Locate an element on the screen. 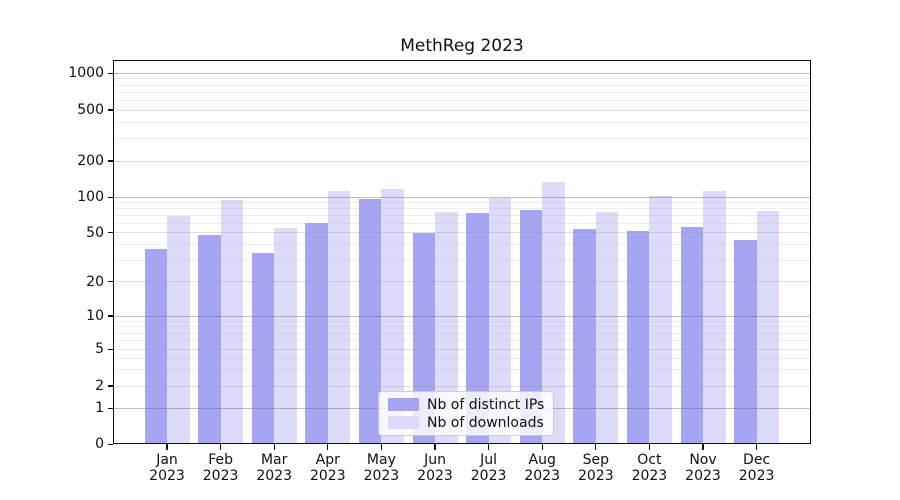  legend-item-downloads: Nb of downloads is located at coordinates (466, 422).